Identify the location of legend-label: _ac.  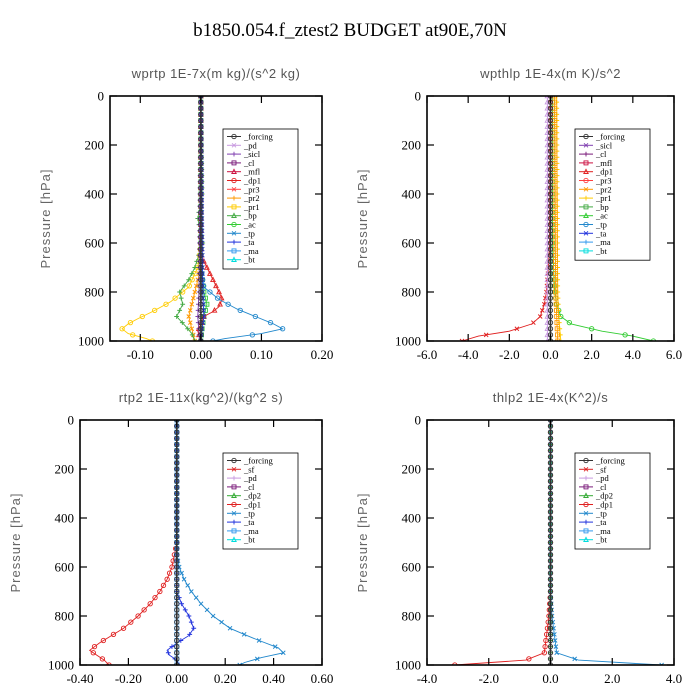
(249, 225).